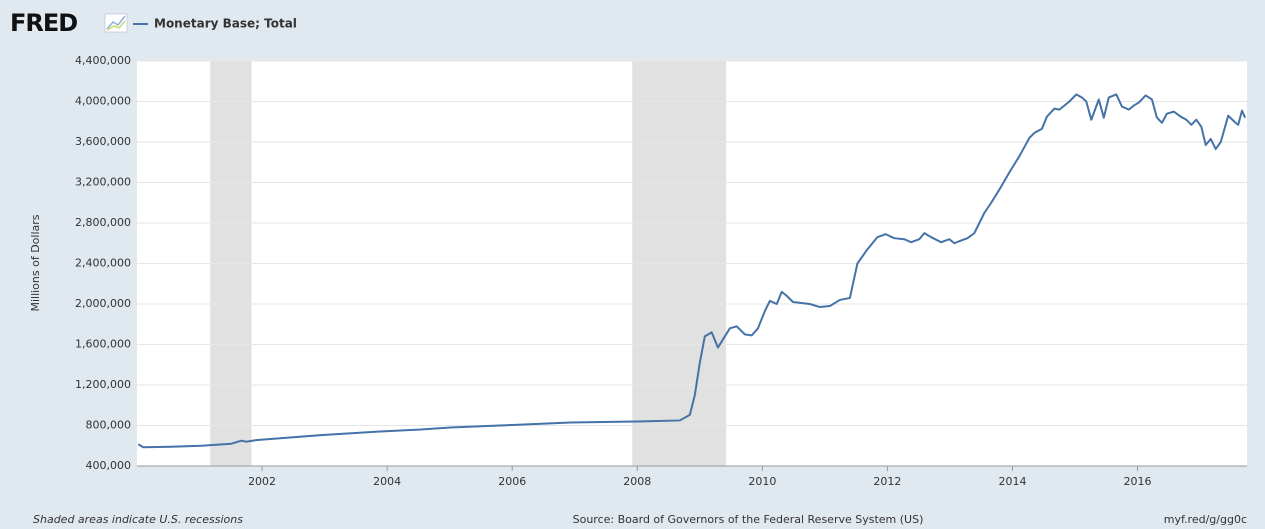 The image size is (1265, 529). What do you see at coordinates (103, 60) in the screenshot?
I see `y-tick-label: 4,400,000` at bounding box center [103, 60].